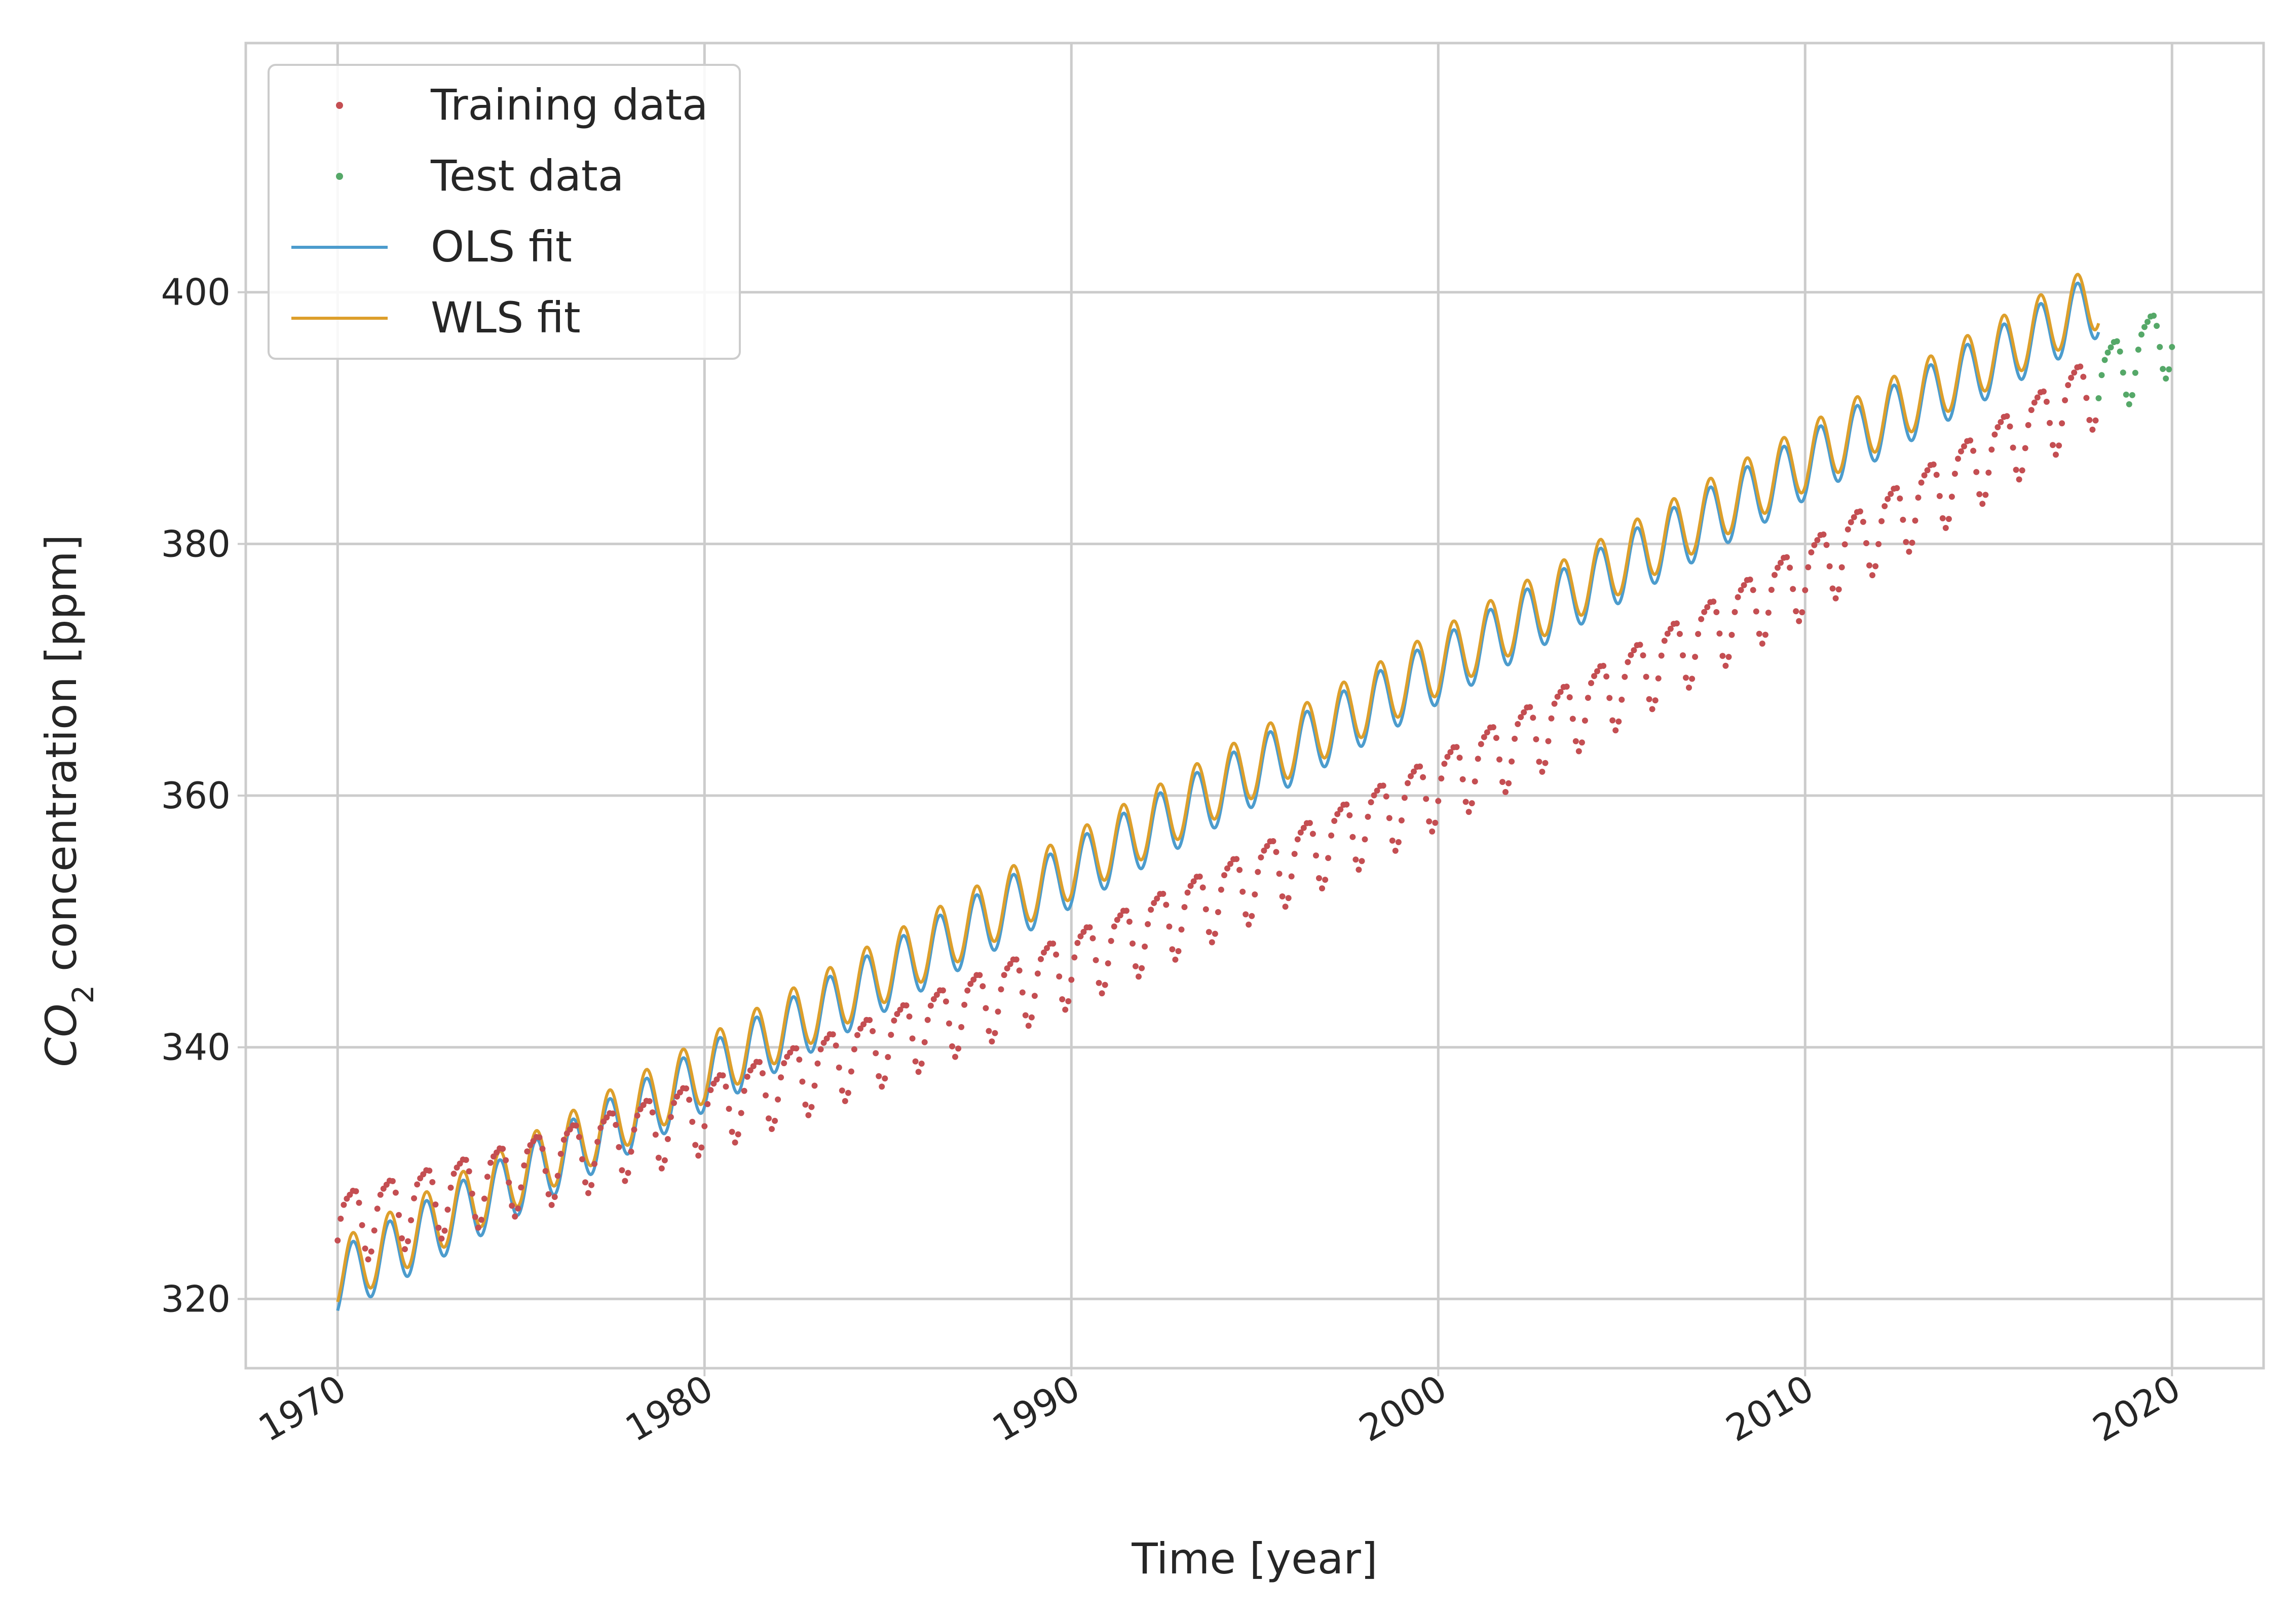  I want to click on x-tick-label: 2010, so click(1770, 1409).